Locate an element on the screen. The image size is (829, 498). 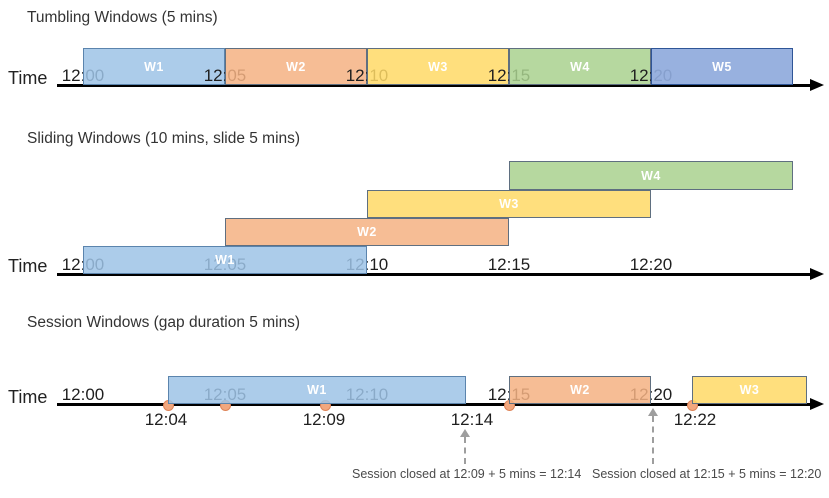
sliding-section-title: Sliding Windows (10 mins, slide 5 mins) is located at coordinates (164, 138).